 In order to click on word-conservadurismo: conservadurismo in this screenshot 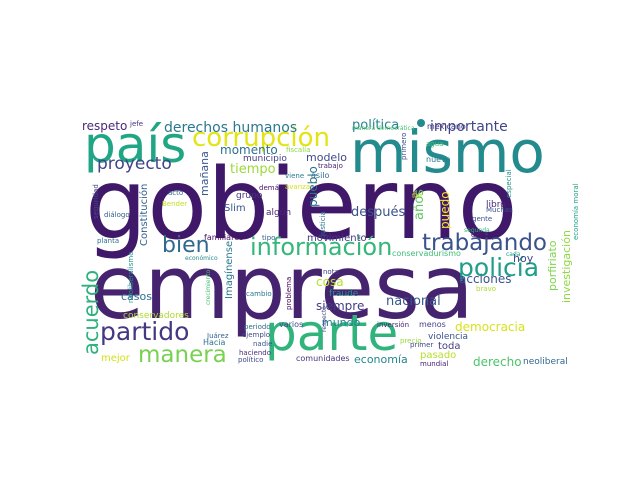, I will do `click(426, 253)`.